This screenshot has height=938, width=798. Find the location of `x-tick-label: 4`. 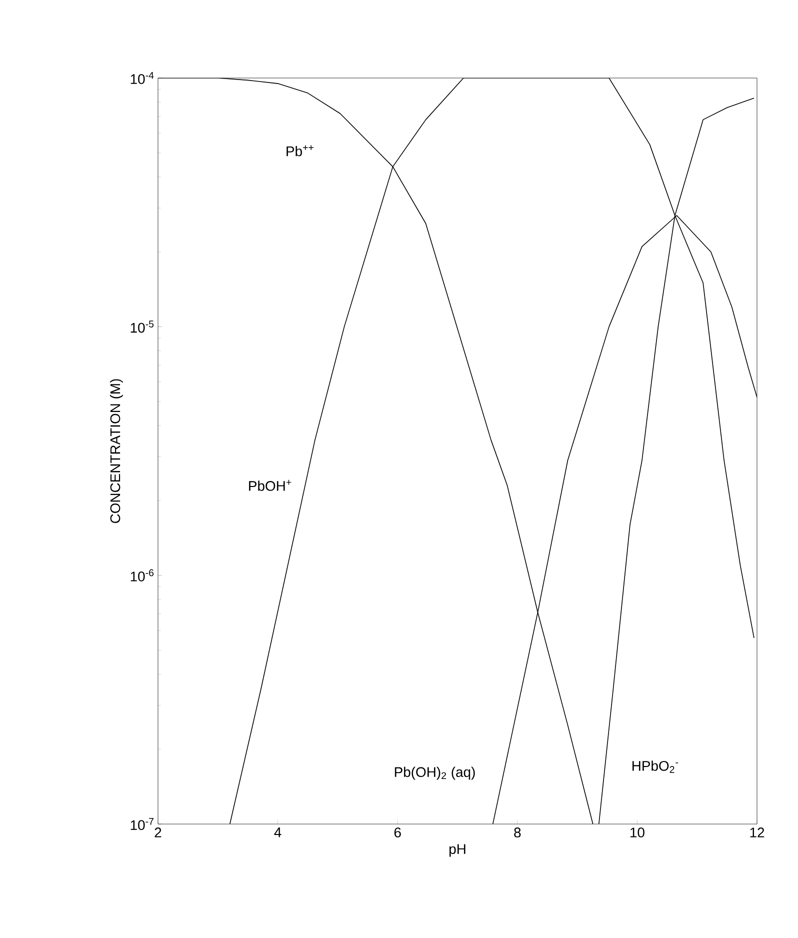

x-tick-label: 4 is located at coordinates (278, 833).